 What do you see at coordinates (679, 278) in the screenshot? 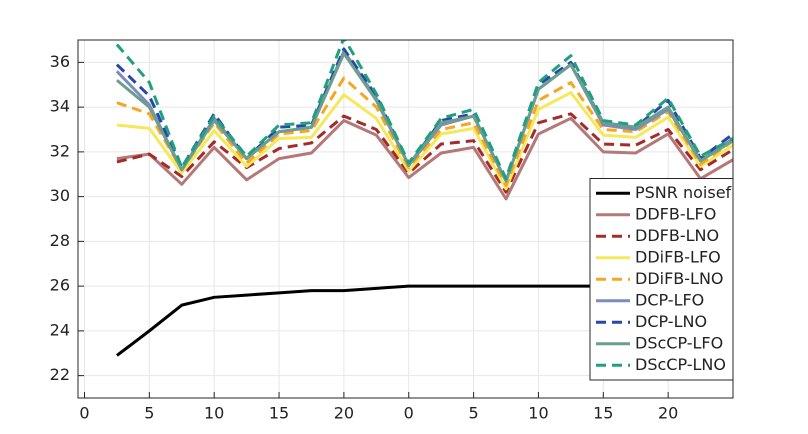
I see `legend-label: DDiFB-LNO` at bounding box center [679, 278].